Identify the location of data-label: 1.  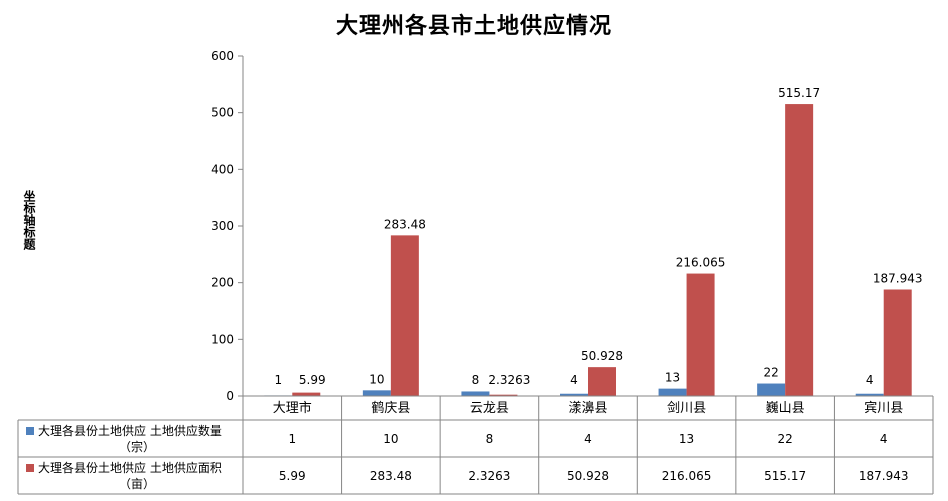
(278, 380).